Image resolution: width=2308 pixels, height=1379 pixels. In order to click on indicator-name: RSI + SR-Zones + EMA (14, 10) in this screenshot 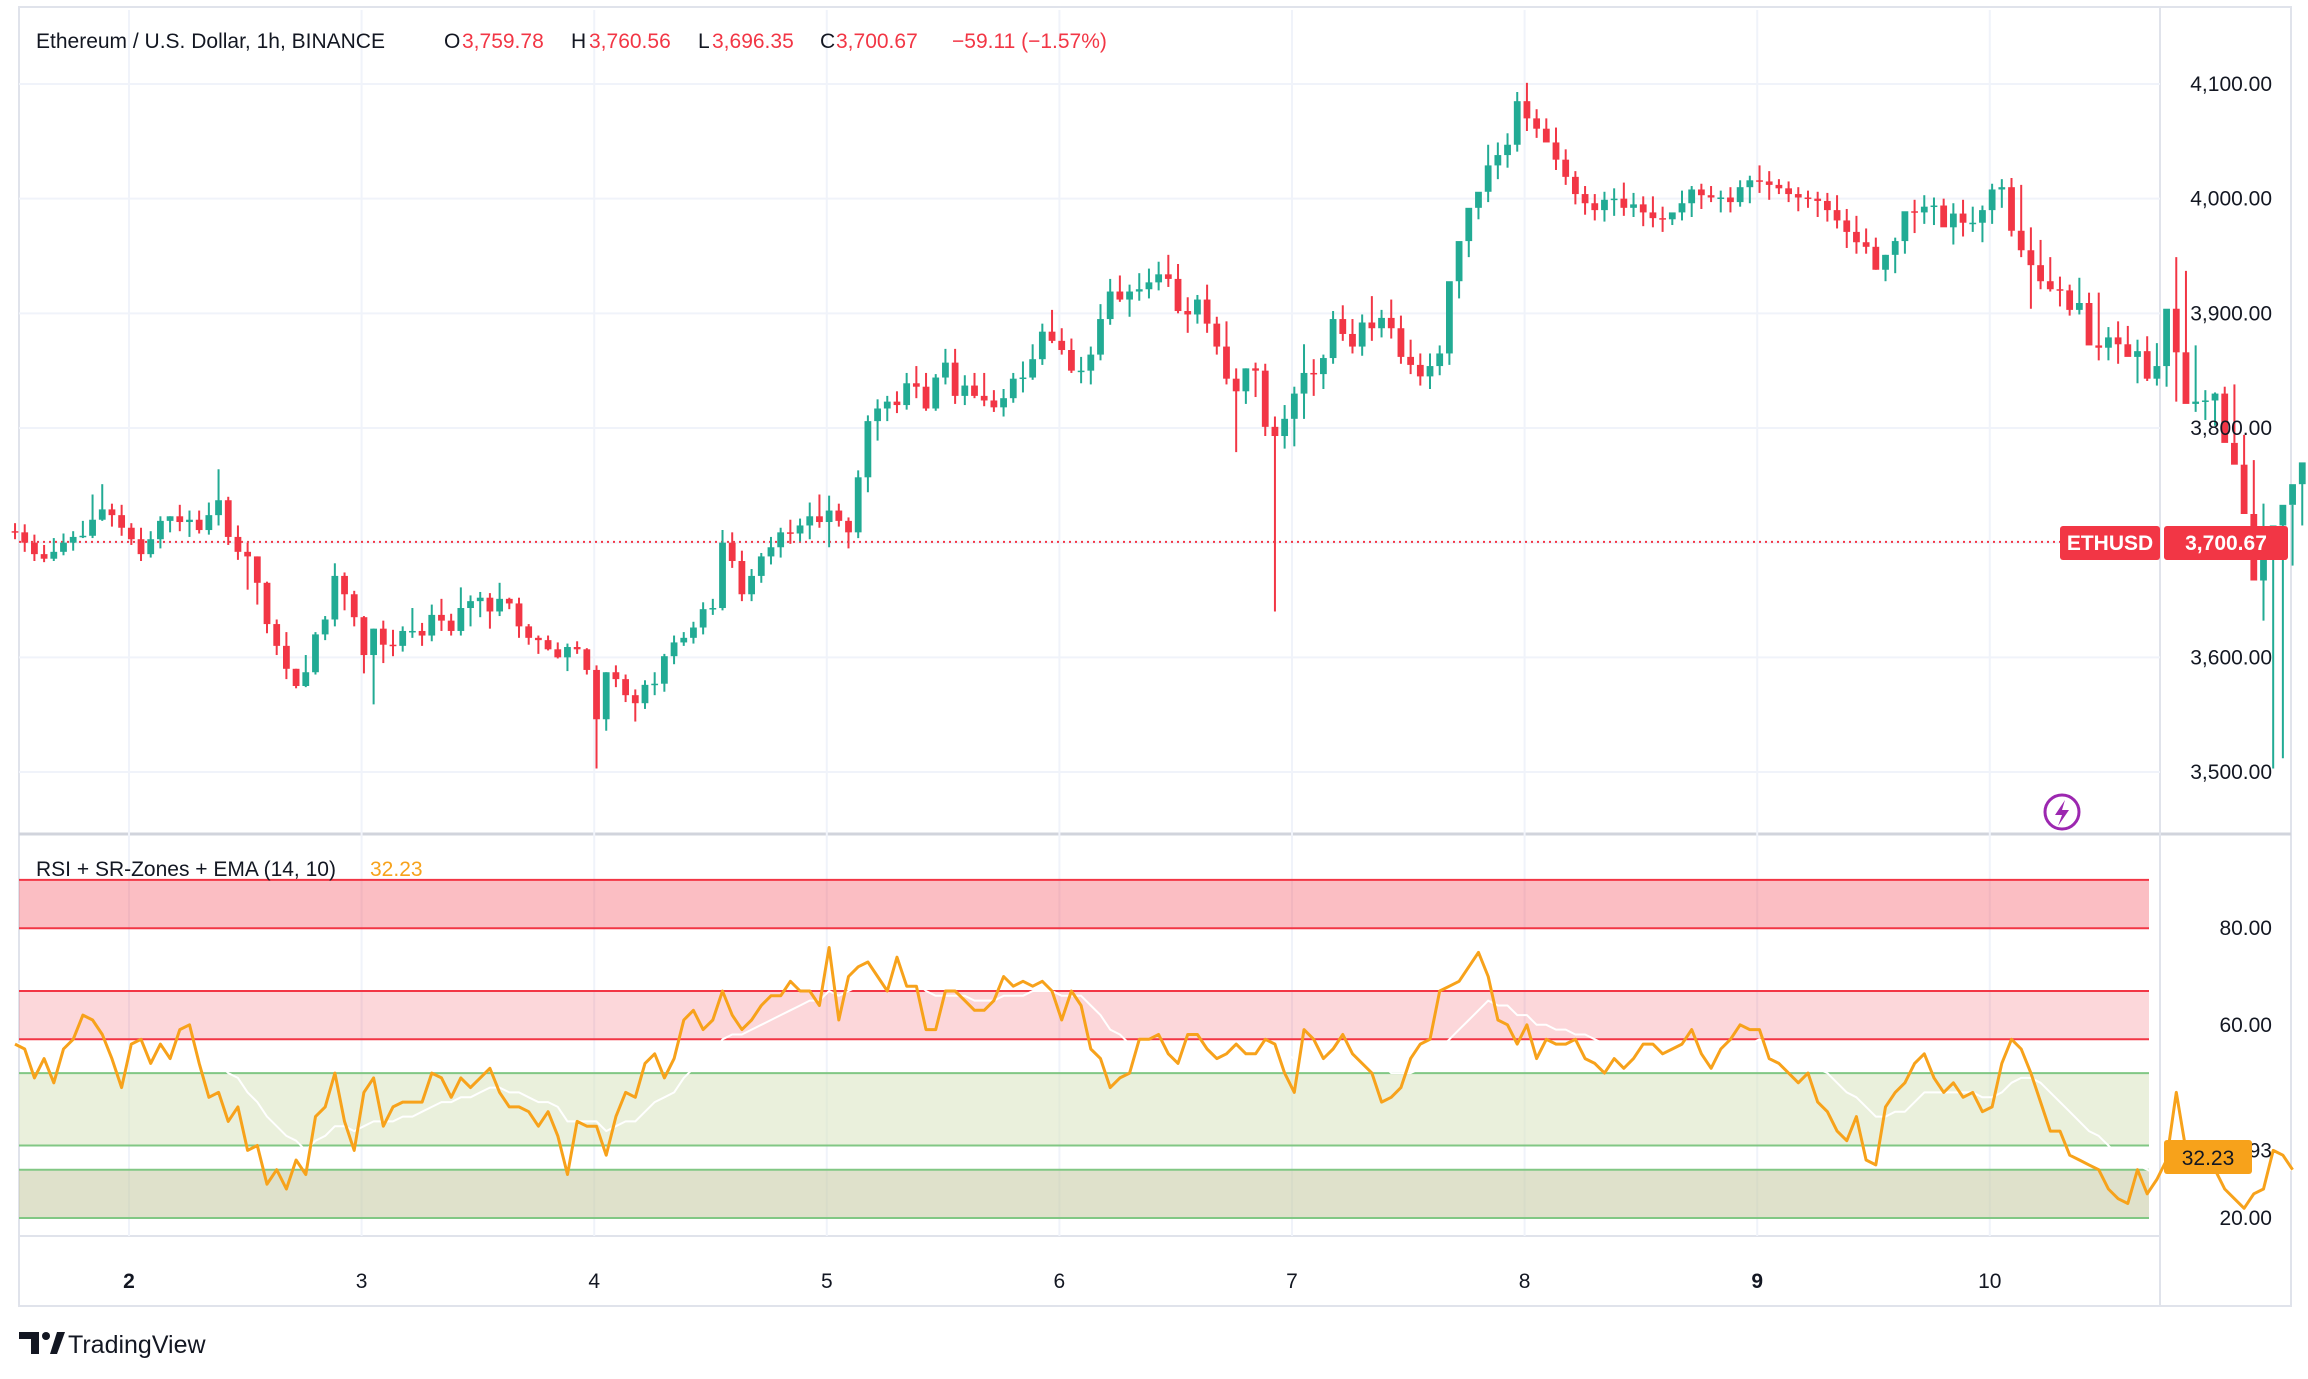, I will do `click(186, 869)`.